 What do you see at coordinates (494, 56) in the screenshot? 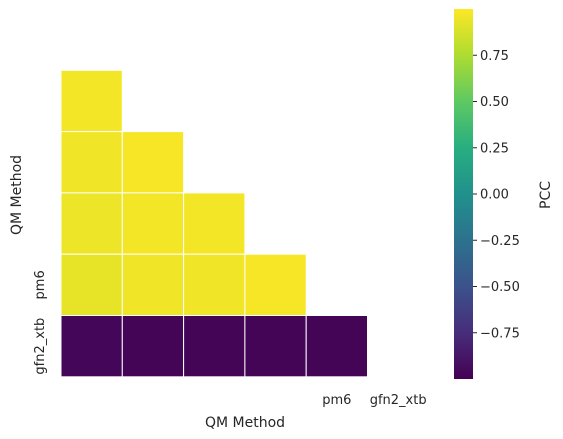
I see `colorbar-tick-label: 0.75` at bounding box center [494, 56].